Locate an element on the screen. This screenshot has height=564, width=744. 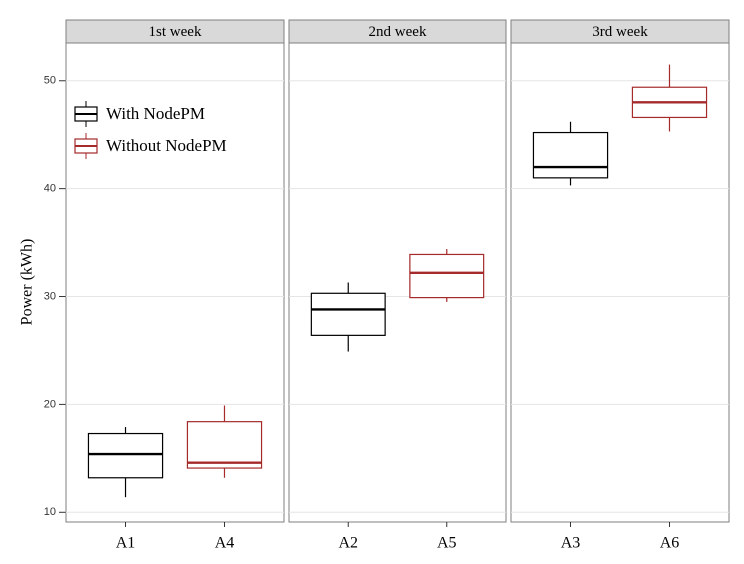
strip-title: 3rd week is located at coordinates (620, 32).